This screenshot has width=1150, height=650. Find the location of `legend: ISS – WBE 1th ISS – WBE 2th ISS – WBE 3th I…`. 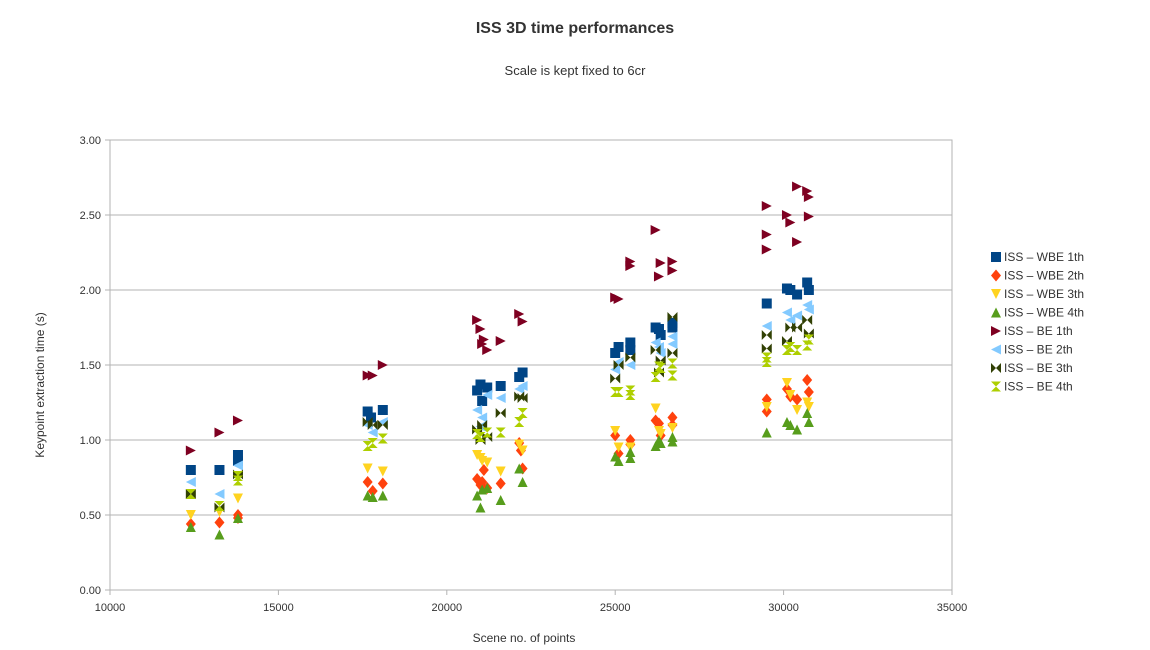

legend: ISS – WBE 1th ISS – WBE 2th ISS – WBE 3th I… is located at coordinates (1037, 322).